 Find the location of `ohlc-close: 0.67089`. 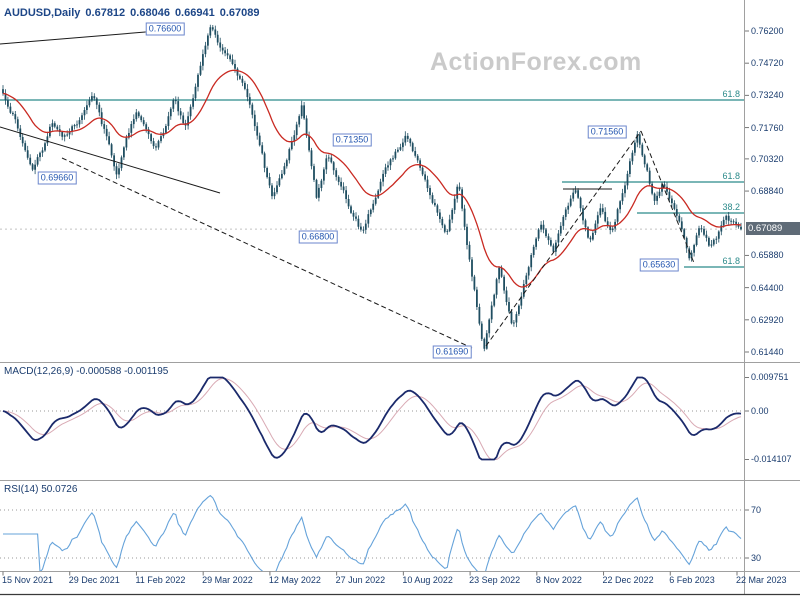

ohlc-close: 0.67089 is located at coordinates (239, 13).